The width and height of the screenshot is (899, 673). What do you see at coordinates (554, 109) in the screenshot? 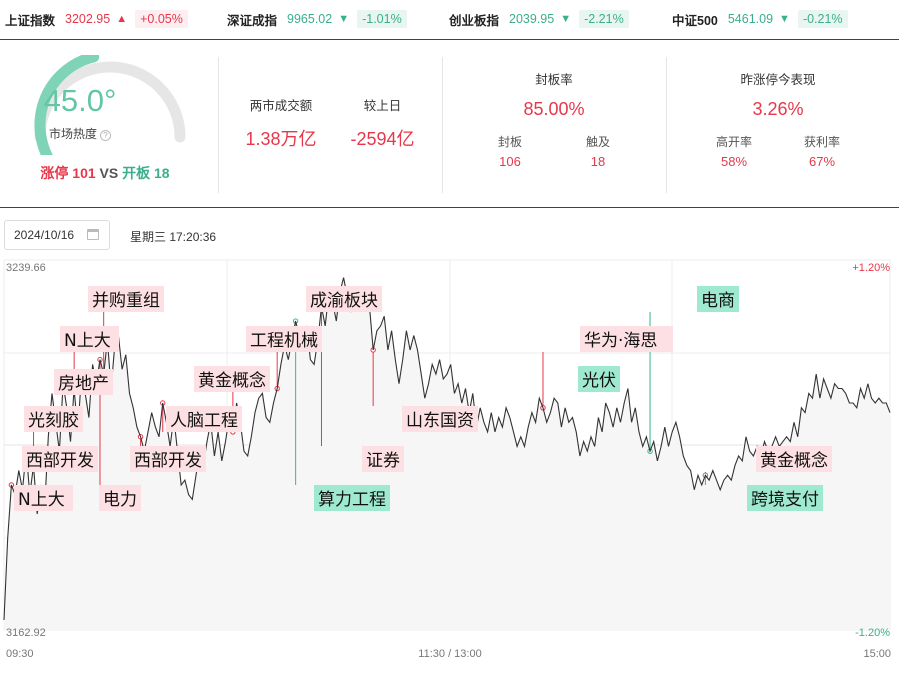
I see `seal-rate-value: 85.00%` at bounding box center [554, 109].